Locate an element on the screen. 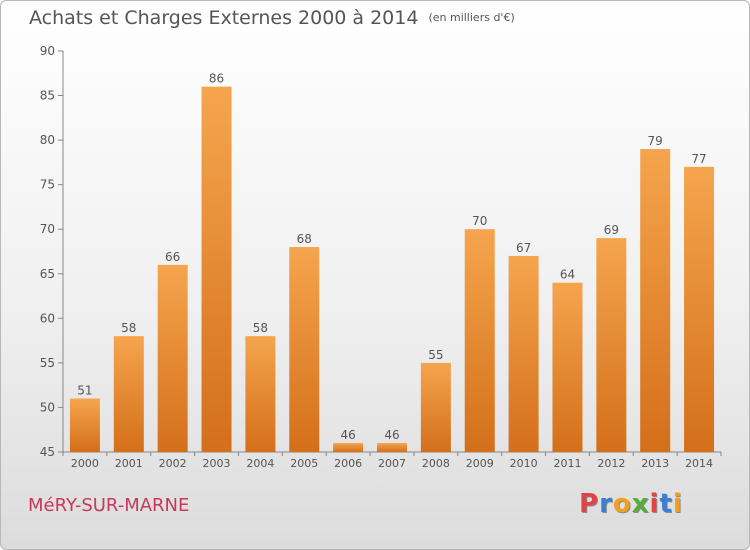 Image resolution: width=750 pixels, height=550 pixels. y-tick-label: 45 is located at coordinates (47, 452).